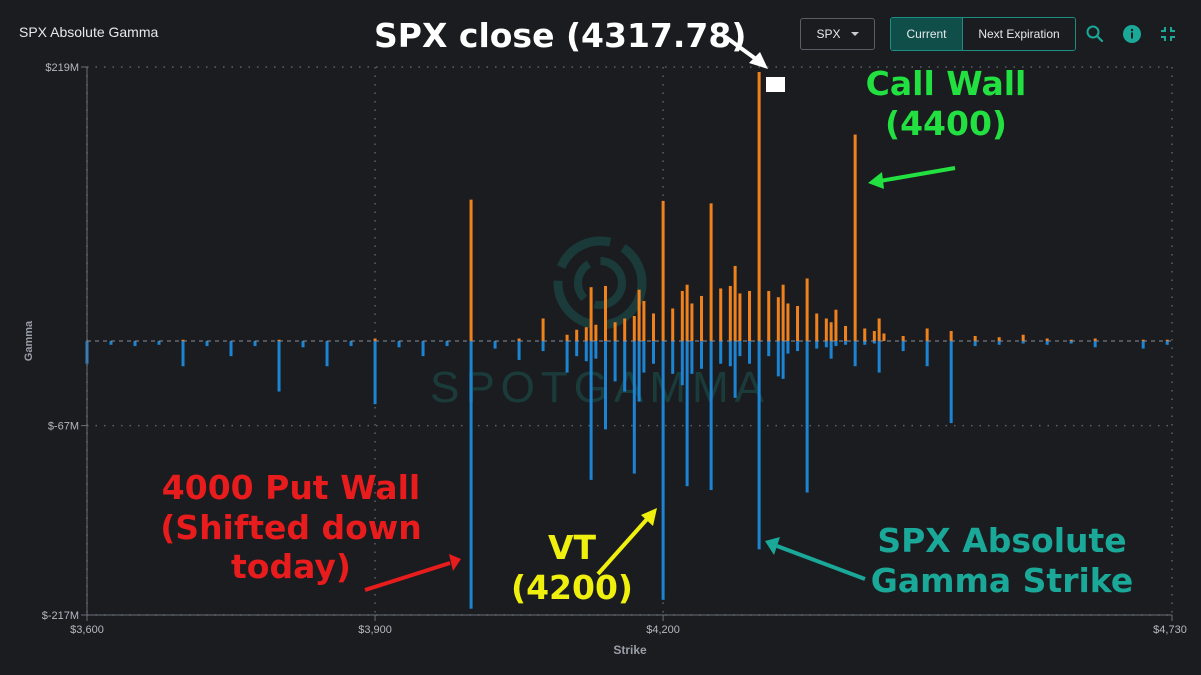 The width and height of the screenshot is (1201, 675). What do you see at coordinates (29, 340) in the screenshot?
I see `y-axis-label: Gamma` at bounding box center [29, 340].